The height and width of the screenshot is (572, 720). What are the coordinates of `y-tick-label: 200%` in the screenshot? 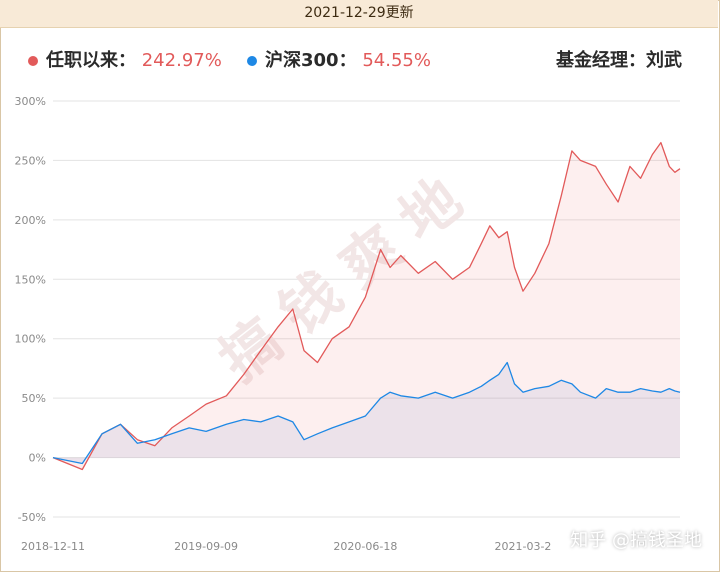 It's located at (30, 220).